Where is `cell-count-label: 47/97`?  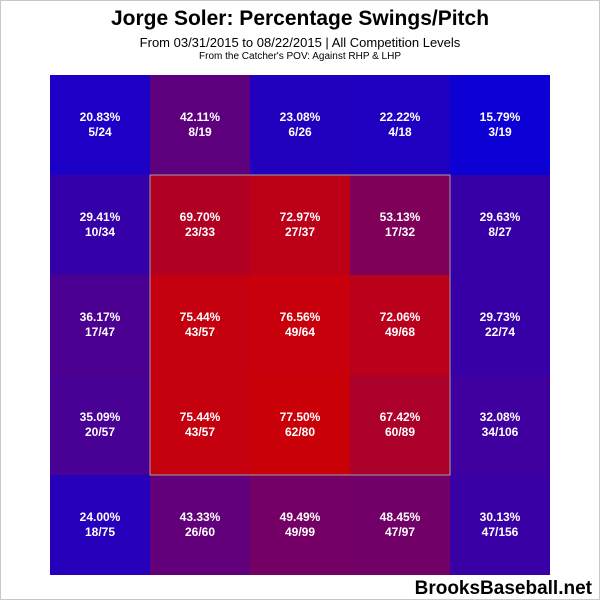 cell-count-label: 47/97 is located at coordinates (400, 532).